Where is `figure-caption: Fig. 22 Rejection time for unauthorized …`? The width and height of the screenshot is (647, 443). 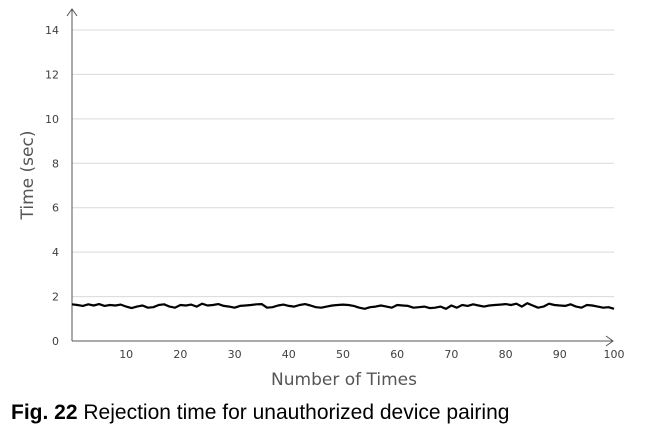
figure-caption: Fig. 22 Rejection time for unauthorized … is located at coordinates (260, 413).